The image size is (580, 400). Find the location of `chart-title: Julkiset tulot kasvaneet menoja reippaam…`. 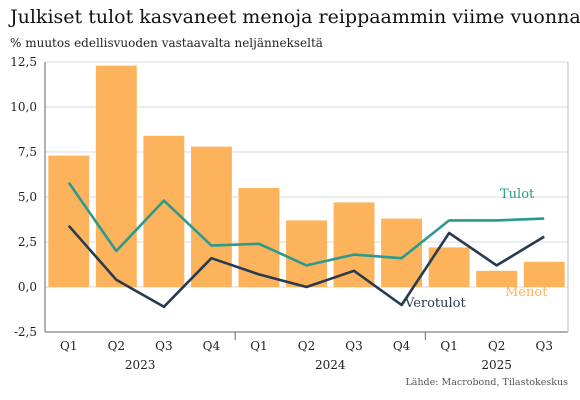

chart-title: Julkiset tulot kasvaneet menoja reippaam… is located at coordinates (295, 17).